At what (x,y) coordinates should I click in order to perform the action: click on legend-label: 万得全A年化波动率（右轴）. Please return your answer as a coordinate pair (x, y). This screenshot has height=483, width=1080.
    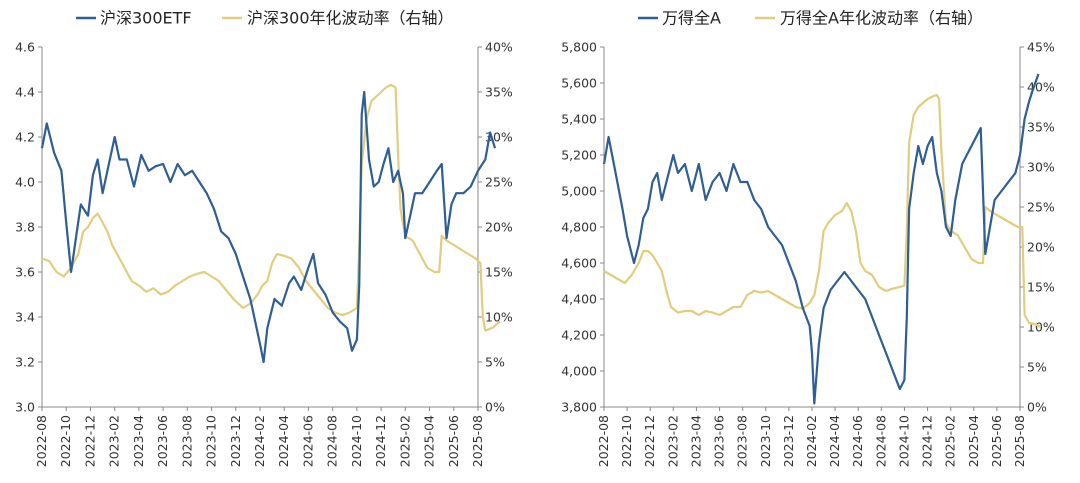
    Looking at the image, I should click on (881, 18).